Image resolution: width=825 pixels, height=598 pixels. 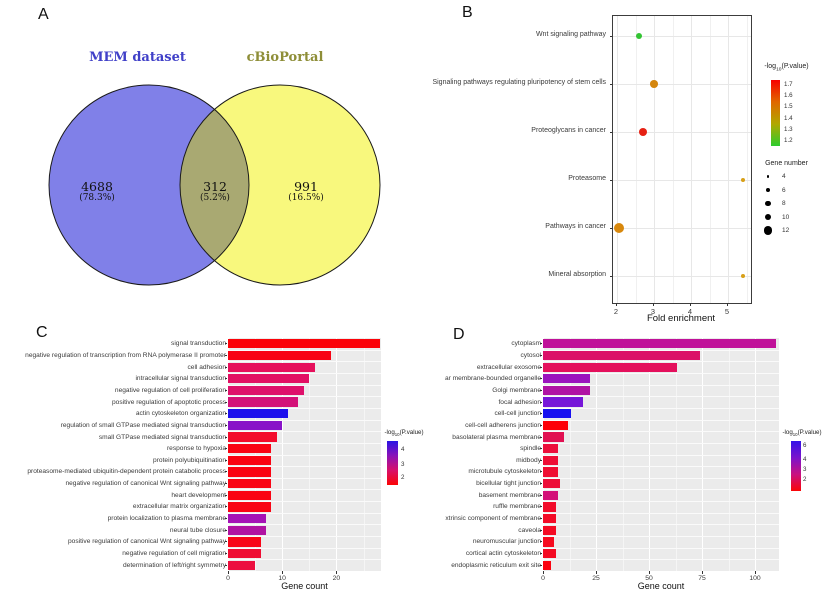 What do you see at coordinates (702, 578) in the screenshot?
I see `x-ticklabel: 75` at bounding box center [702, 578].